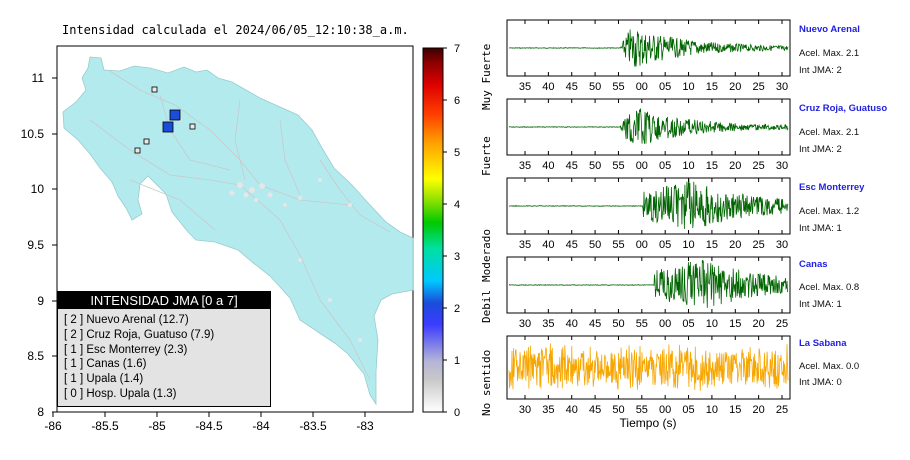 This screenshot has height=460, width=910. I want to click on colorbar-ticks: 7 6 5 4 3 2 1 0, so click(451, 231).